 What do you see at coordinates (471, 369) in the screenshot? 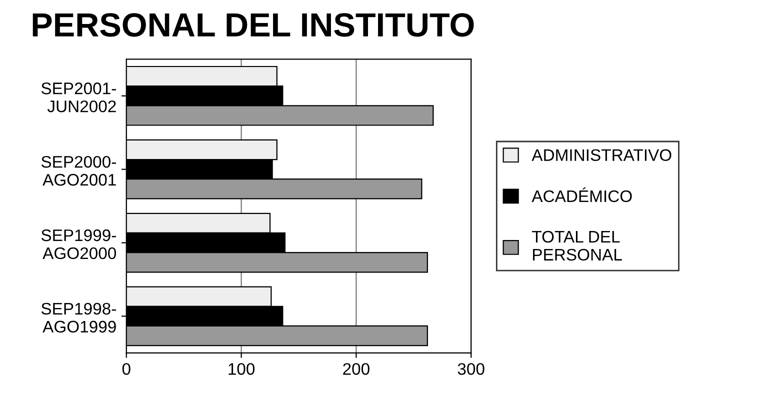
I see `x-tick-label: 300` at bounding box center [471, 369].